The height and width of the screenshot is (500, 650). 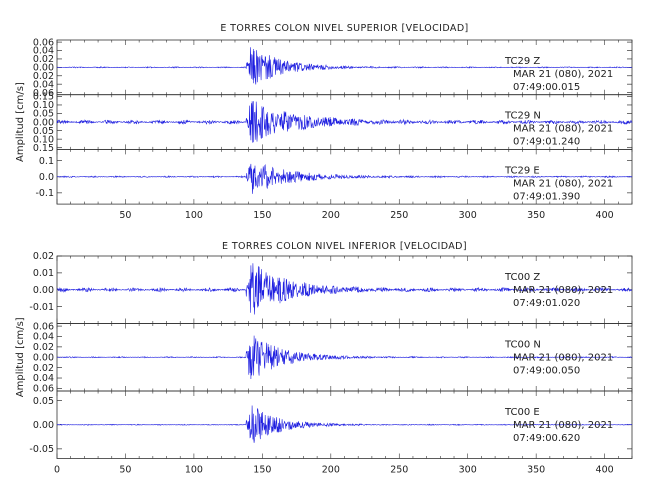 I want to click on y-tick-label: 0.01, so click(x=43, y=273).